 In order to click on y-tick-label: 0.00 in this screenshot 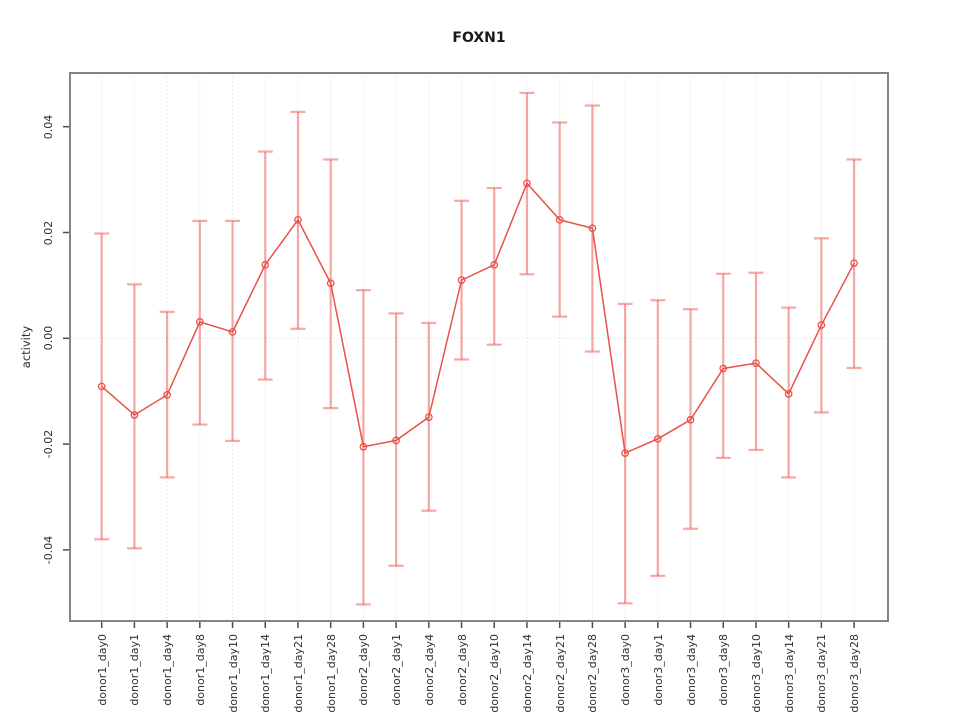, I will do `click(48, 338)`.